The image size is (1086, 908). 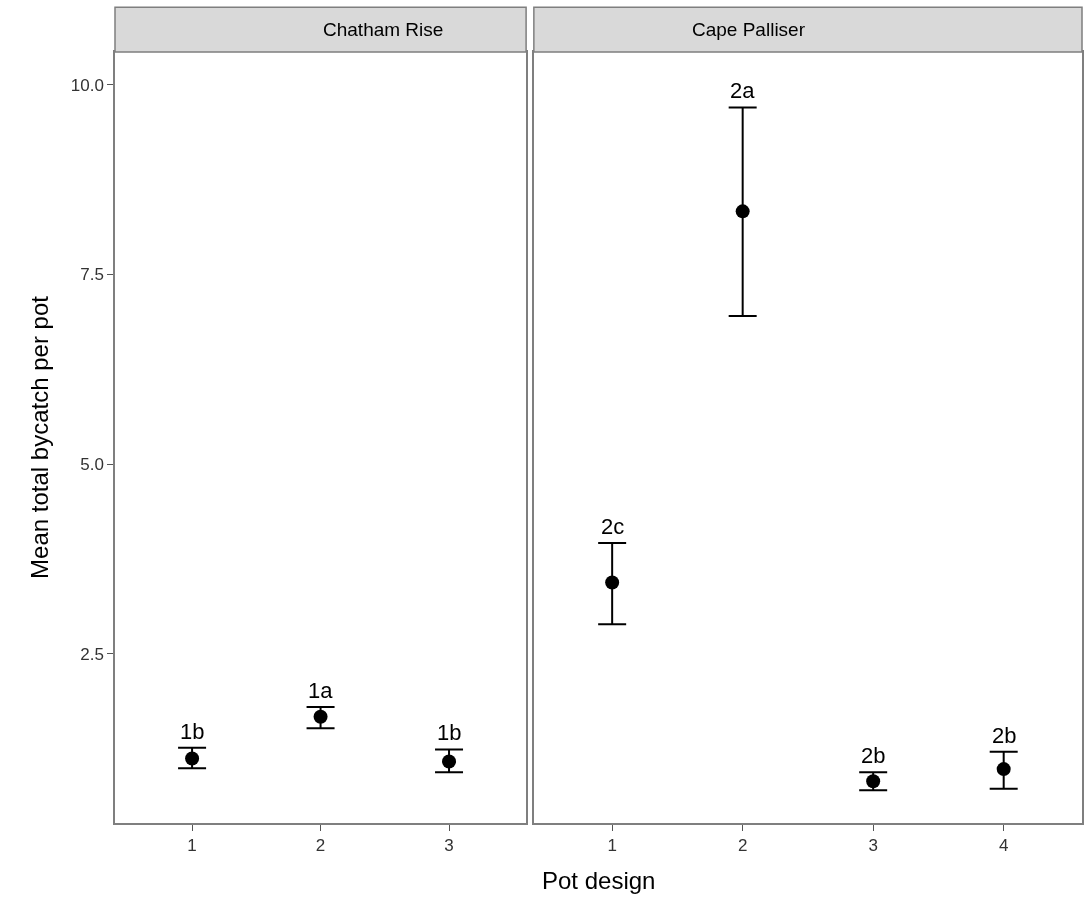 I want to click on annotation: 2a, so click(x=743, y=90).